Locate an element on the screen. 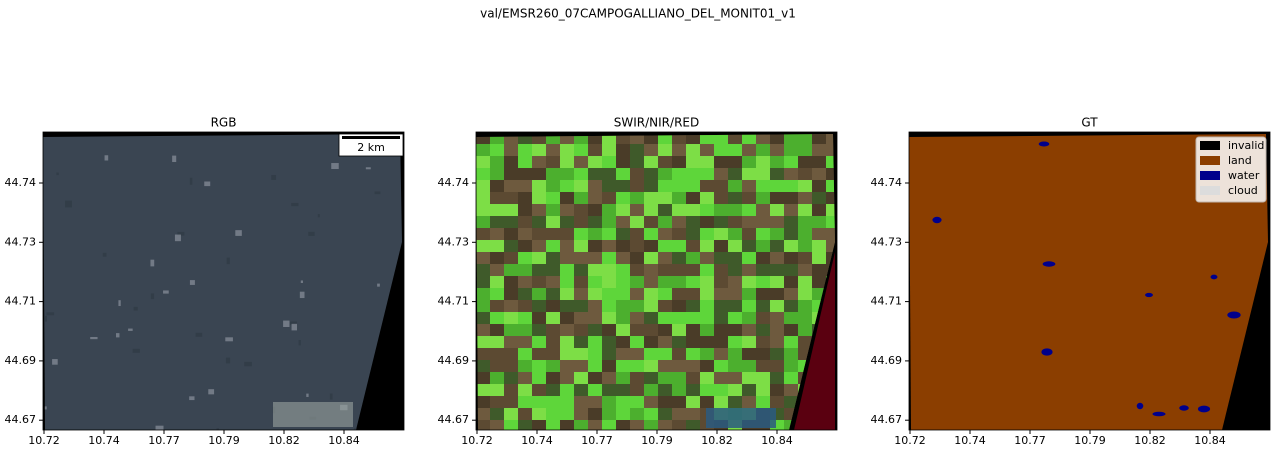 Image resolution: width=1277 pixels, height=459 pixels. legend-box is located at coordinates (1231, 169).